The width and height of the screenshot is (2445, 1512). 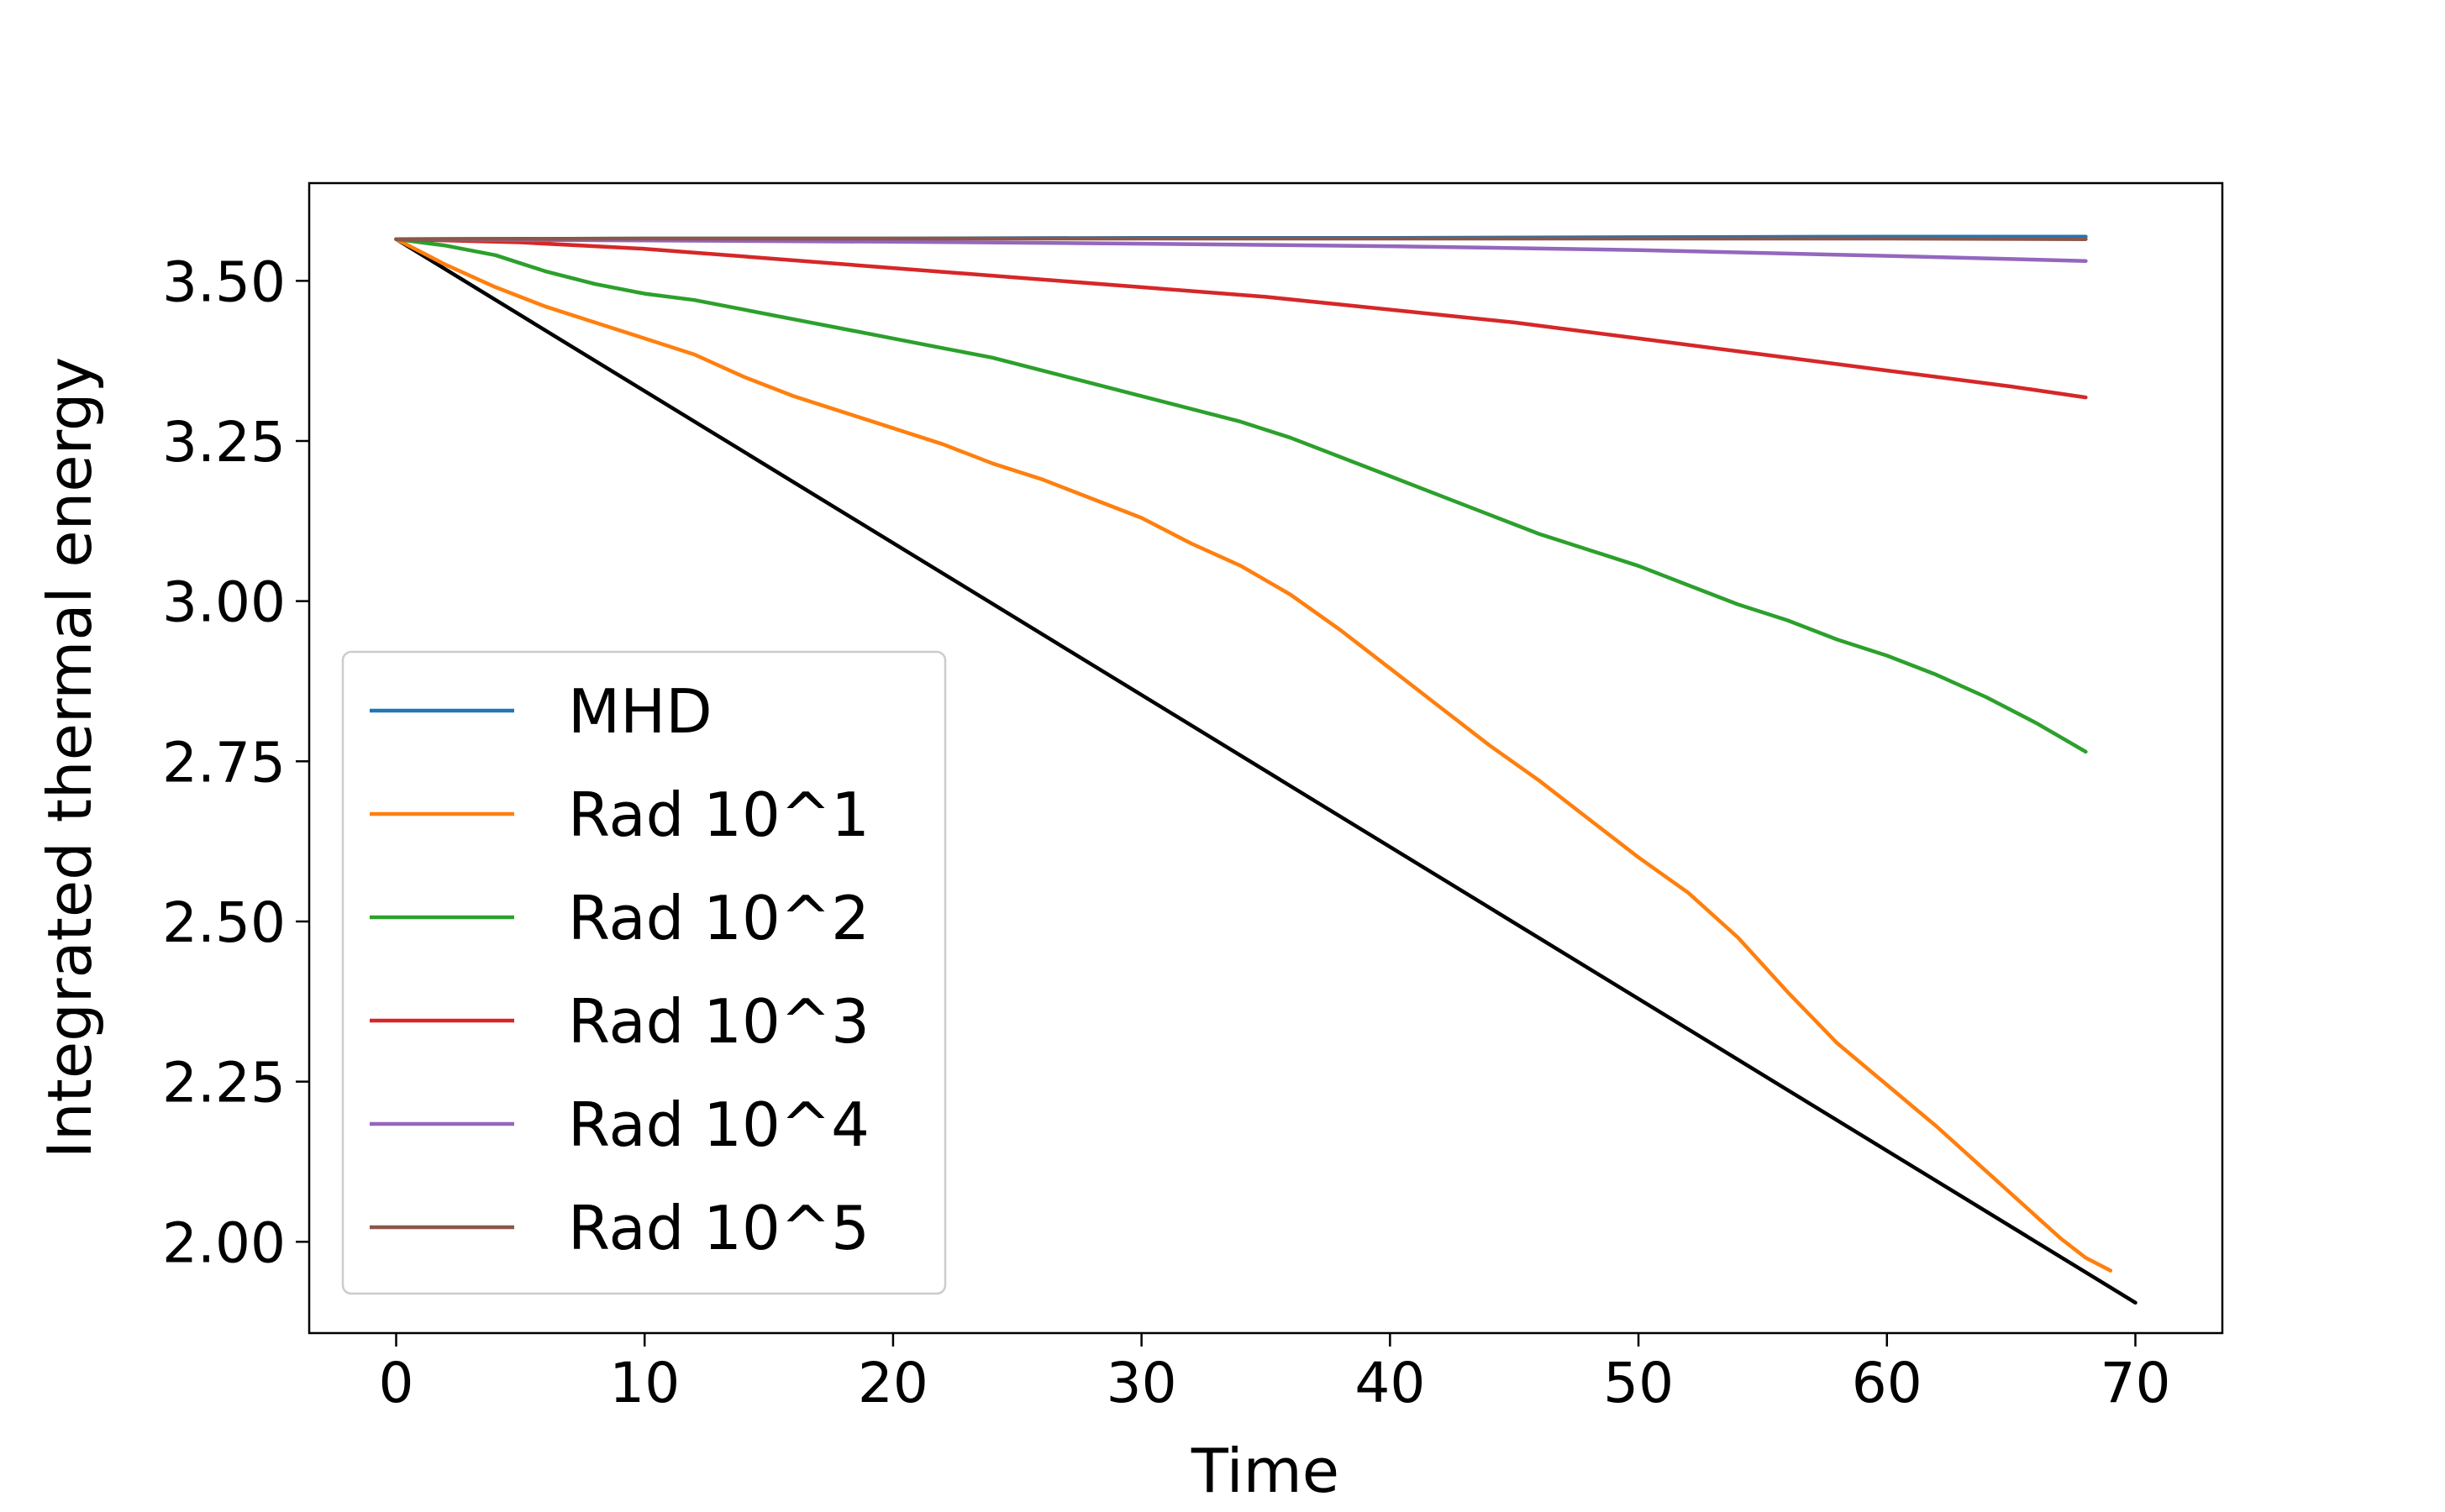 I want to click on legend-label-rad-10-3: Rad 10^3, so click(x=719, y=1021).